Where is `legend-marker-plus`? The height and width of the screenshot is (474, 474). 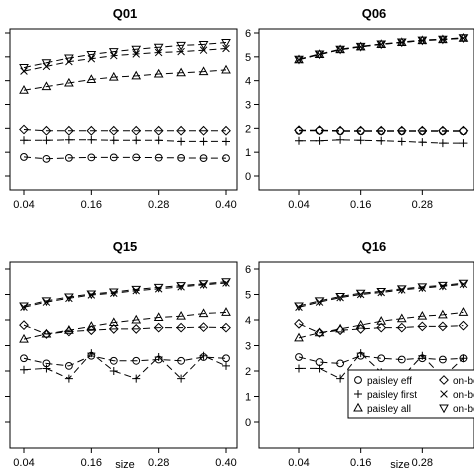
legend-marker-plus is located at coordinates (358, 394).